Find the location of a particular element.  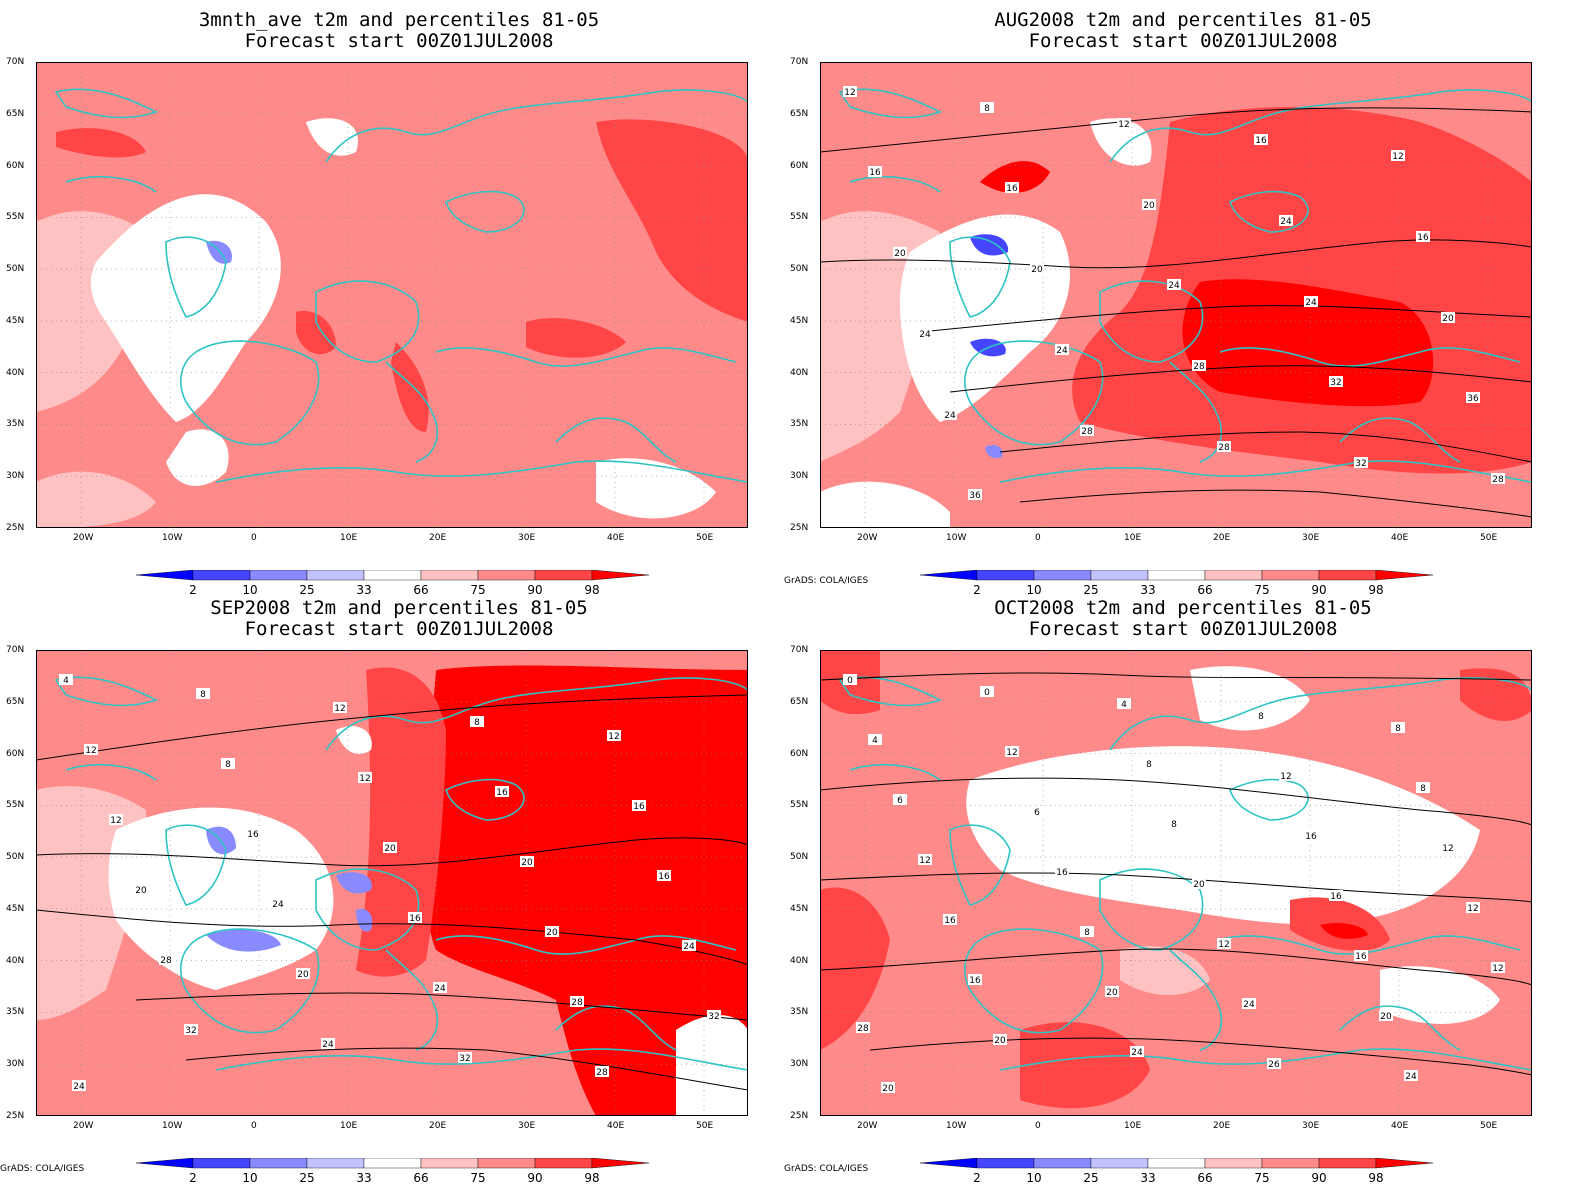

longitude-label: 10E is located at coordinates (1133, 1126).